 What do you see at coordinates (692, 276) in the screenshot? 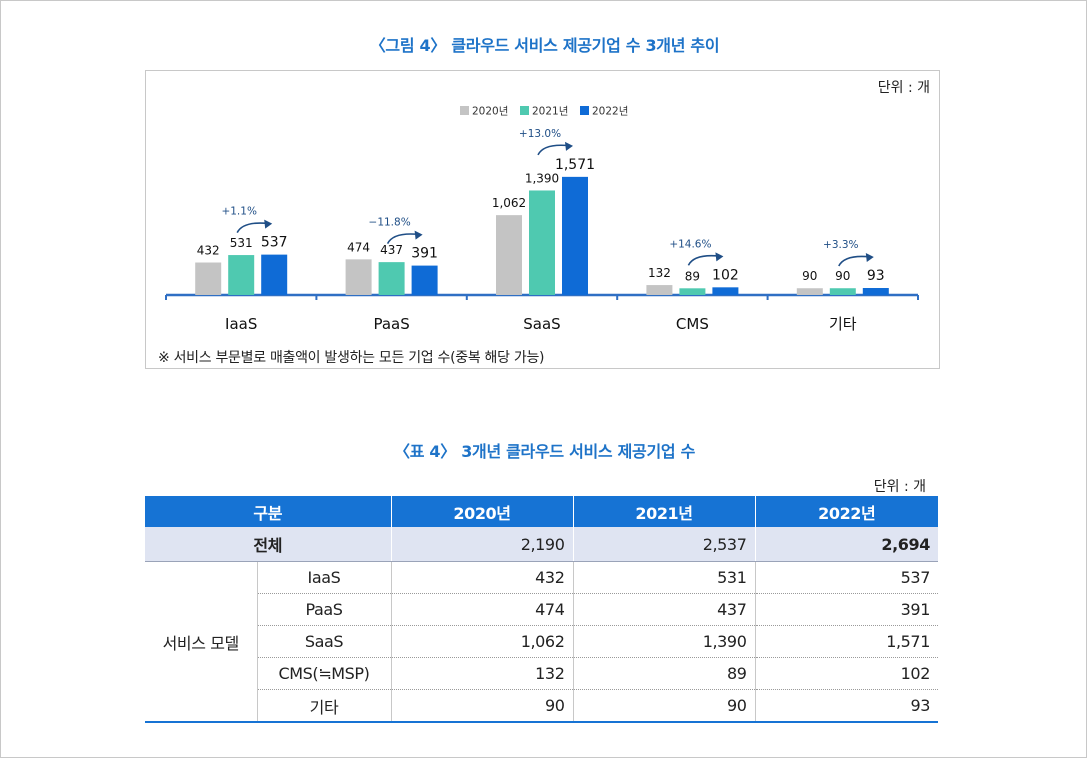
I see `bar-value-label: 89` at bounding box center [692, 276].